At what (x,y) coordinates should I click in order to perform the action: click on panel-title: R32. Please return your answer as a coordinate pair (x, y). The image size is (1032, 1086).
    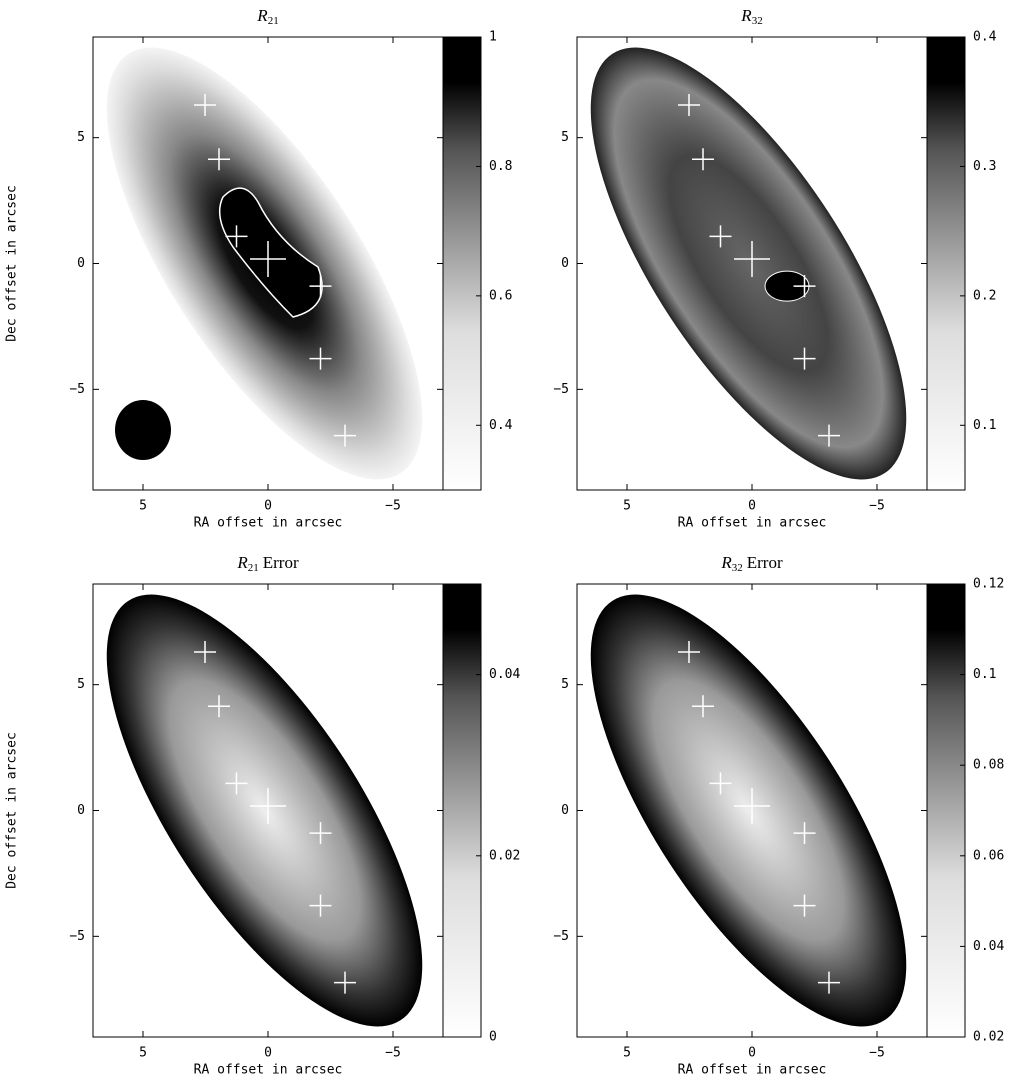
    Looking at the image, I should click on (751, 16).